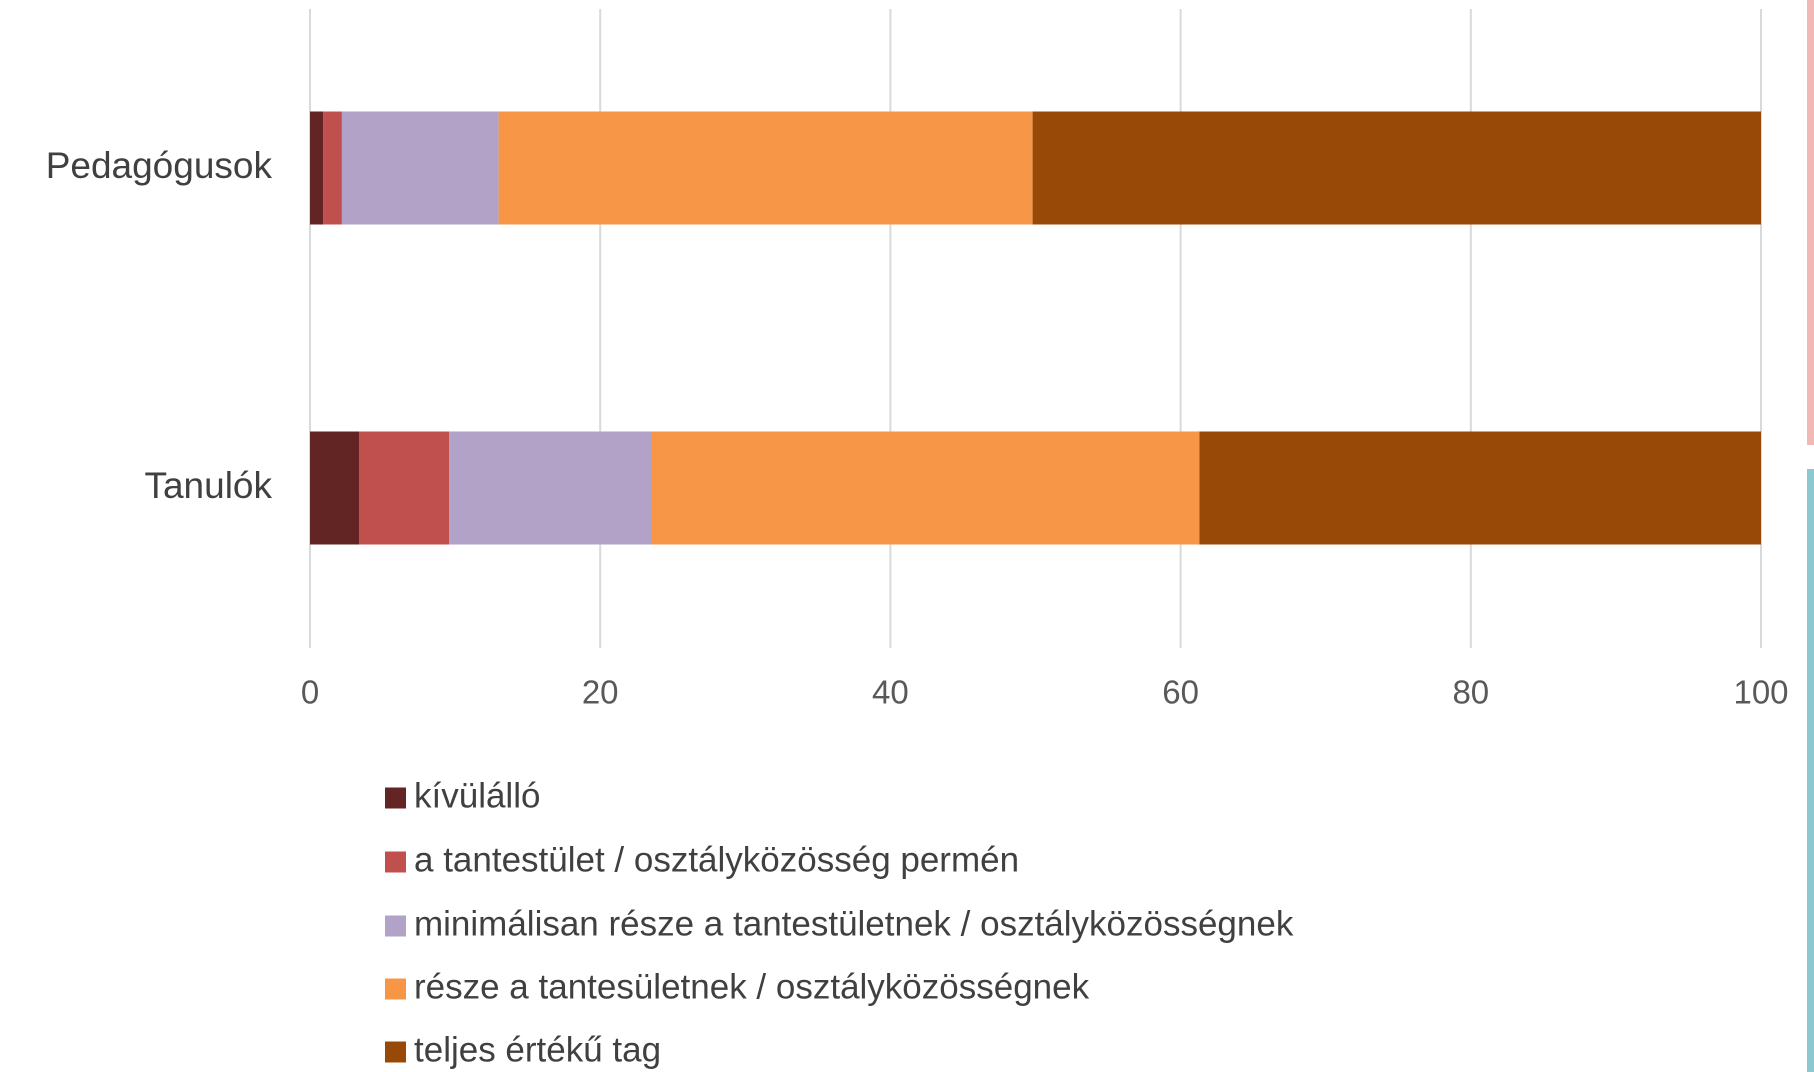 The height and width of the screenshot is (1072, 1814). I want to click on category-label: Tanulók, so click(208, 485).